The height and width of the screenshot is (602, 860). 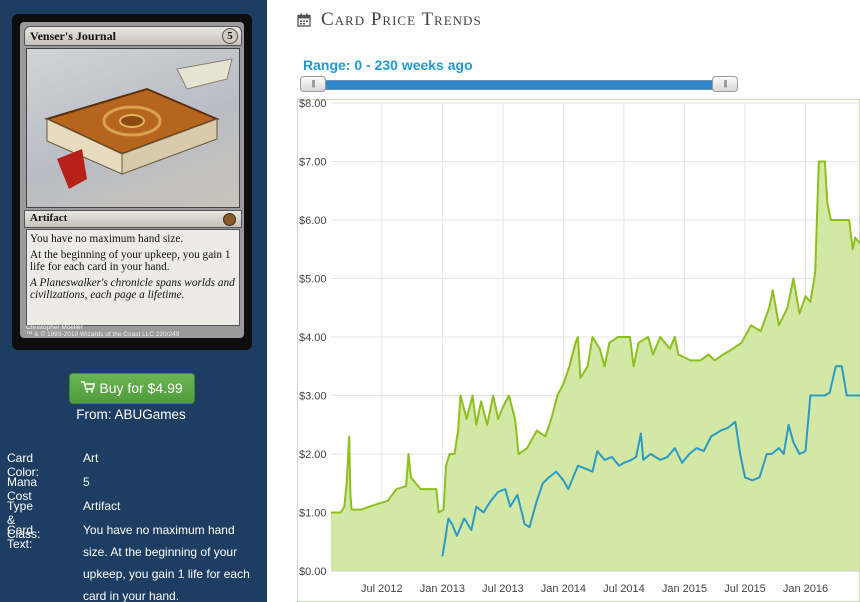 What do you see at coordinates (49, 218) in the screenshot?
I see `card-type-line: Artifact` at bounding box center [49, 218].